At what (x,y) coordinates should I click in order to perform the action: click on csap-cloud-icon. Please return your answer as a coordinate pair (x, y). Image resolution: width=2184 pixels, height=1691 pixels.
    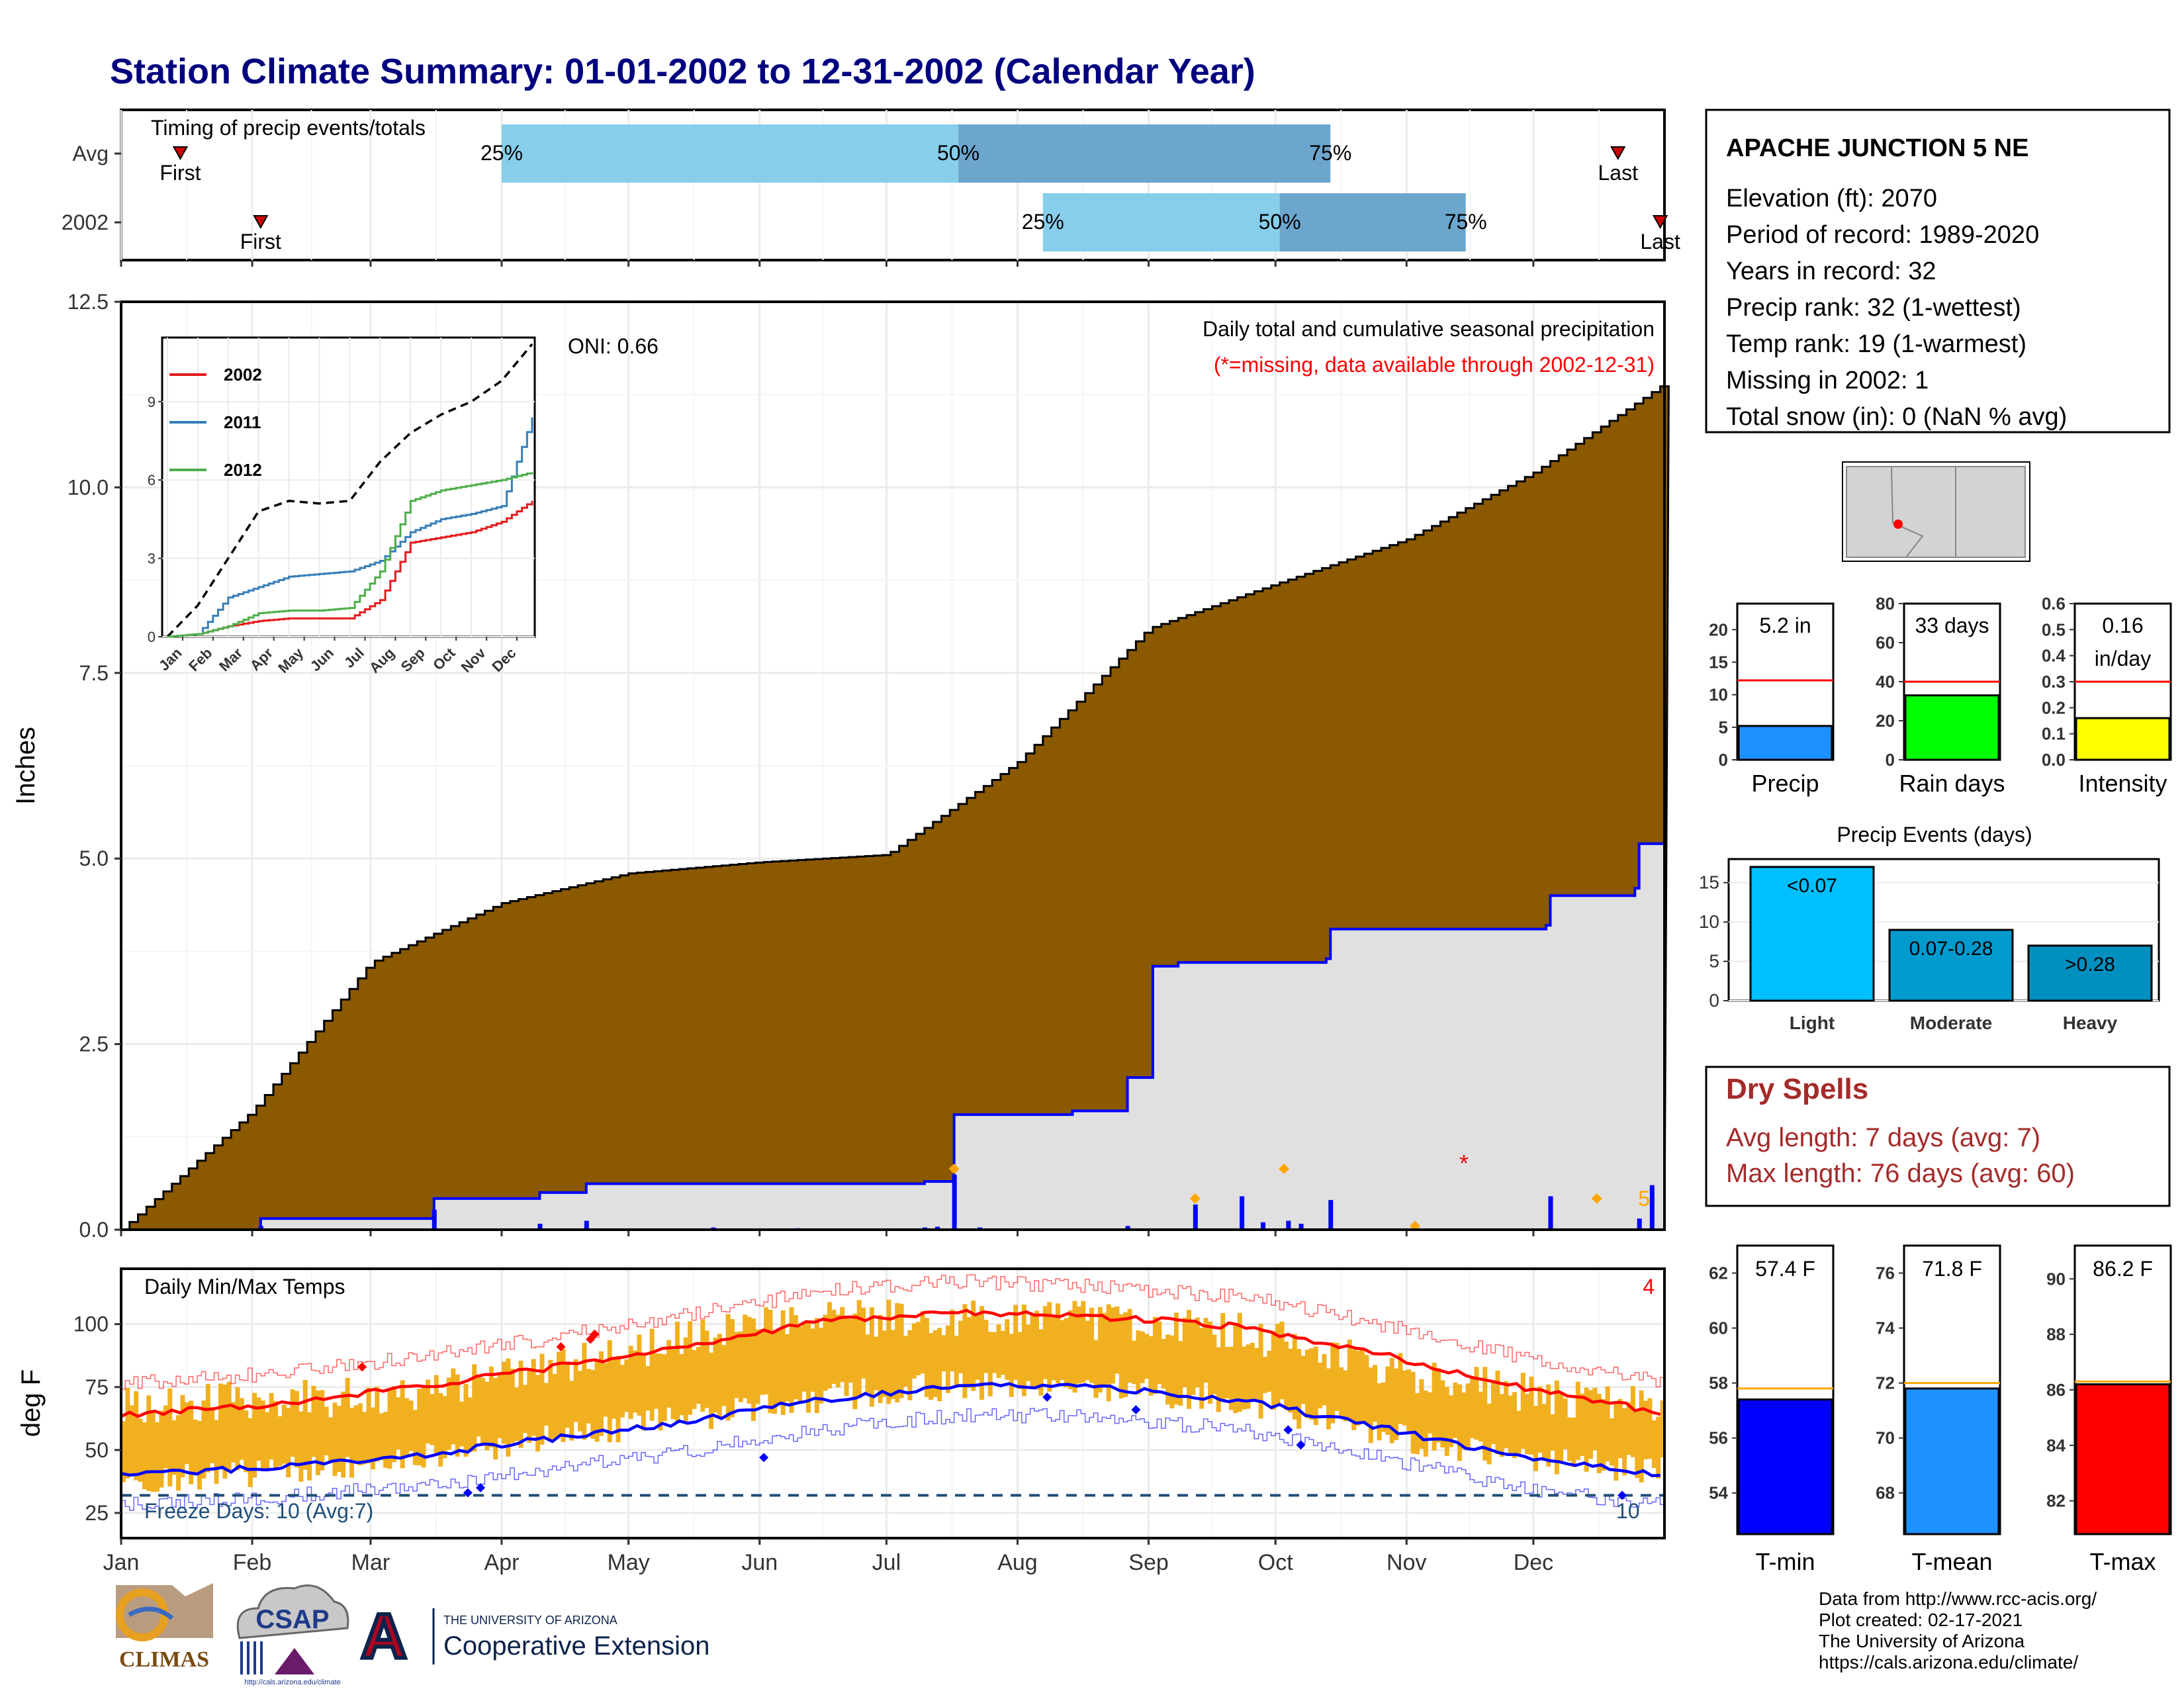
    Looking at the image, I should click on (292, 1611).